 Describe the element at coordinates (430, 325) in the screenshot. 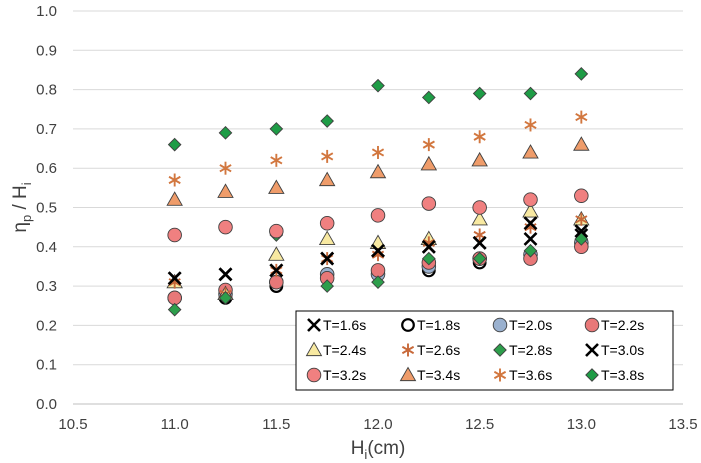

I see `legend-item: T=1.8s` at that location.